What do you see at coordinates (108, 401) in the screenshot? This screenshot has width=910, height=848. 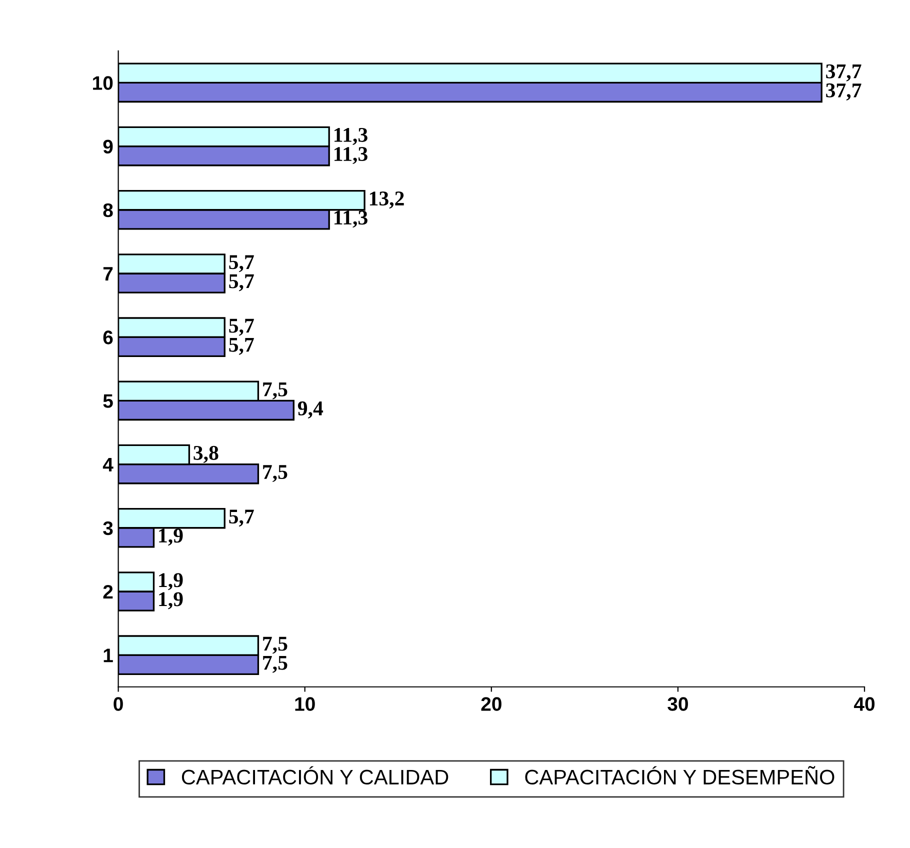 I see `y-tick-label: 5` at bounding box center [108, 401].